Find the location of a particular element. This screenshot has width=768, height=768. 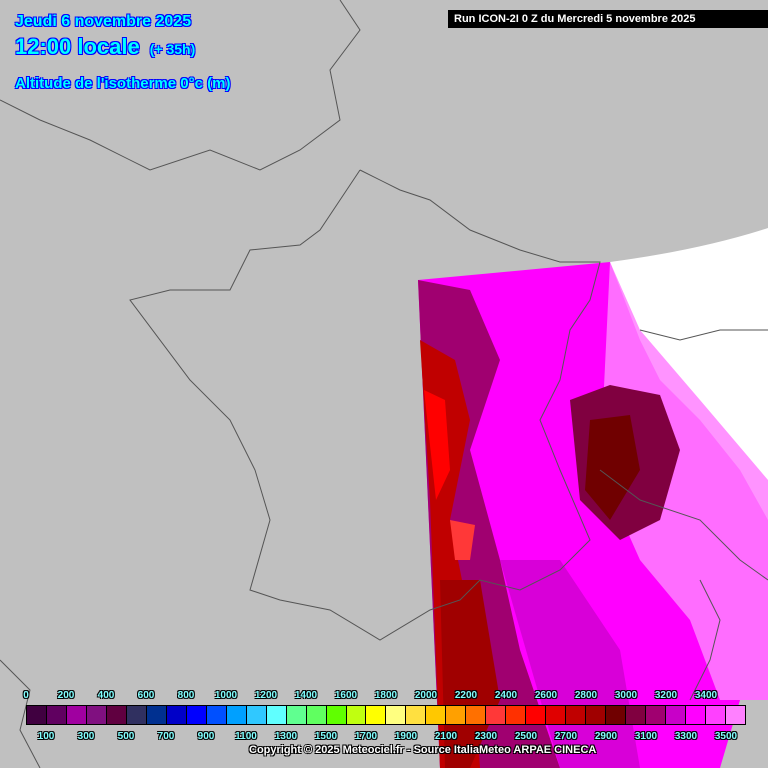

legend-label: 500 is located at coordinates (126, 736).